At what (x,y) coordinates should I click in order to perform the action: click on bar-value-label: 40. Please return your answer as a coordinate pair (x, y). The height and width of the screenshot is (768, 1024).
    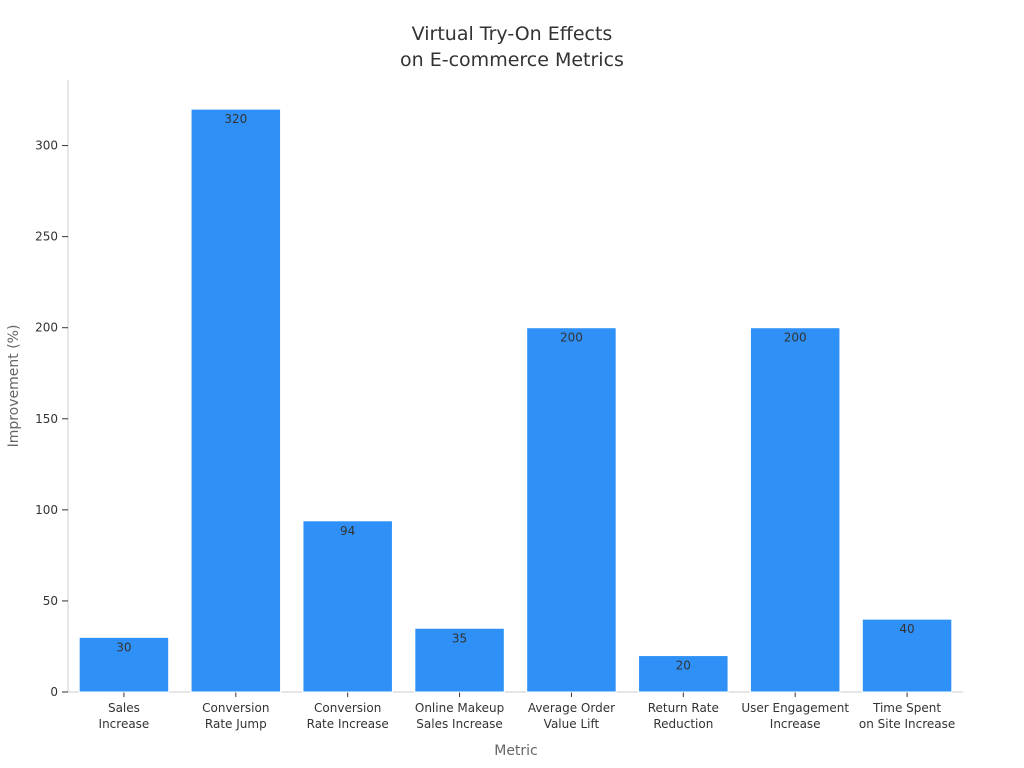
    Looking at the image, I should click on (906, 629).